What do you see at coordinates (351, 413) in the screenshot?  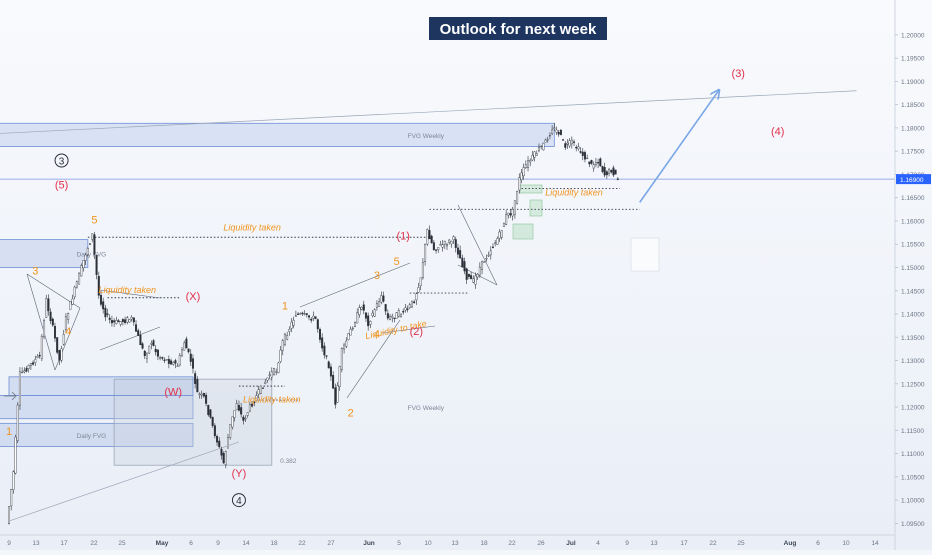 I see `wave-label: 2` at bounding box center [351, 413].